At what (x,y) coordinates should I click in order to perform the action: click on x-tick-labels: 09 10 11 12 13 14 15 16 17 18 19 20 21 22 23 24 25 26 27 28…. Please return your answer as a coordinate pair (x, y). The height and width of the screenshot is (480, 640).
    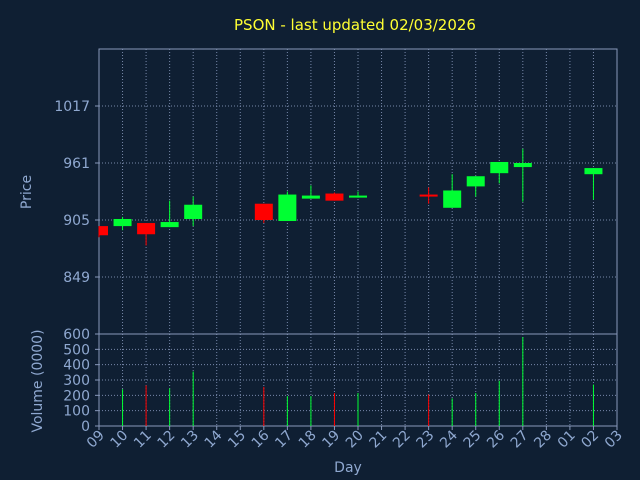
    Looking at the image, I should click on (355, 438).